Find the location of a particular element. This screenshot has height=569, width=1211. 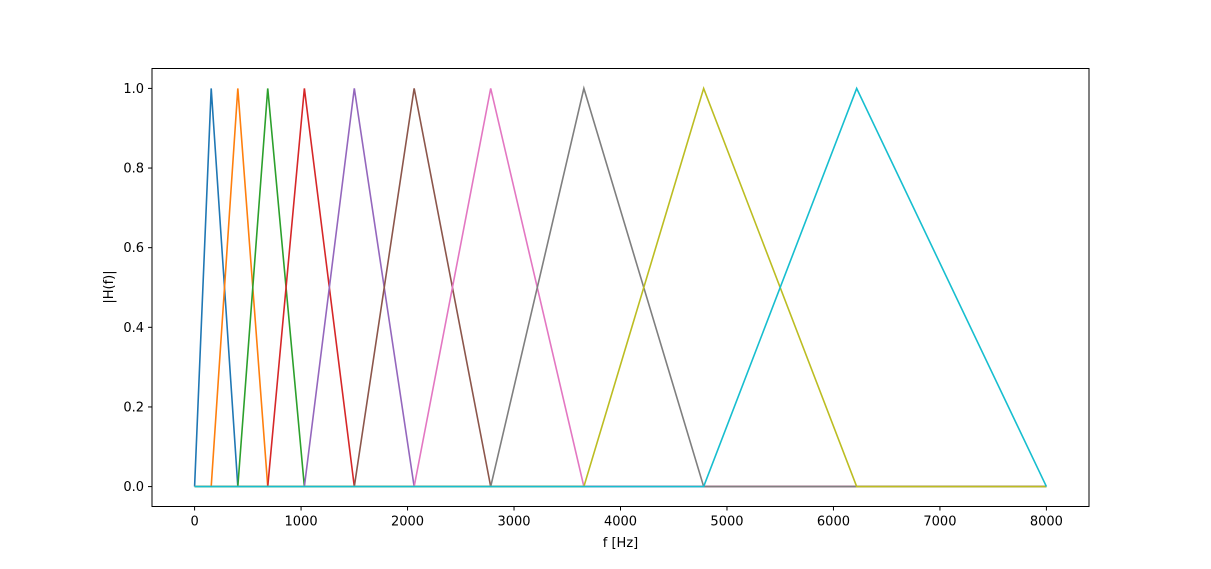

x-tick-label: 1000 is located at coordinates (301, 522).